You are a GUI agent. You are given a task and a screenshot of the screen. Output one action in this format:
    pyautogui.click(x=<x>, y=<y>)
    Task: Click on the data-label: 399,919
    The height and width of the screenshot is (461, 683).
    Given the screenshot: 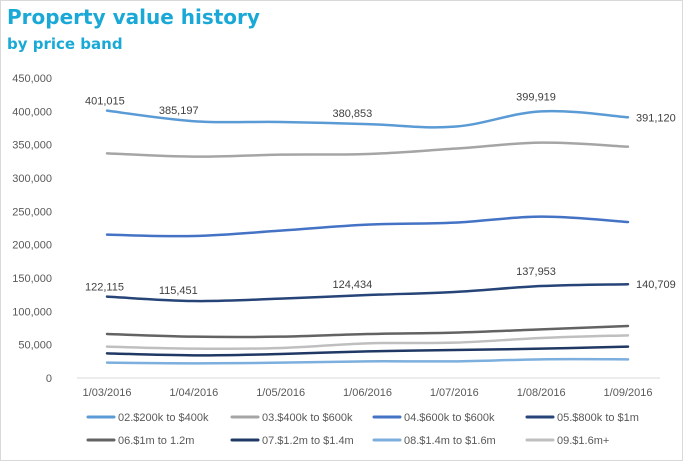 What is the action you would take?
    pyautogui.click(x=536, y=97)
    